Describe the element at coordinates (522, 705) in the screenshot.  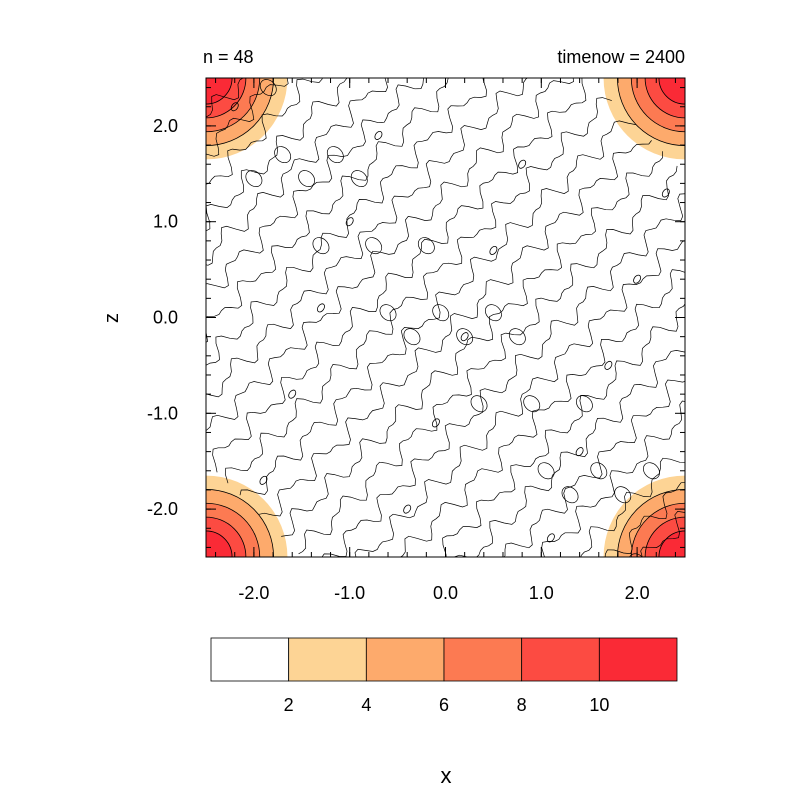
I see `colorbar-tick-label: 8` at that location.